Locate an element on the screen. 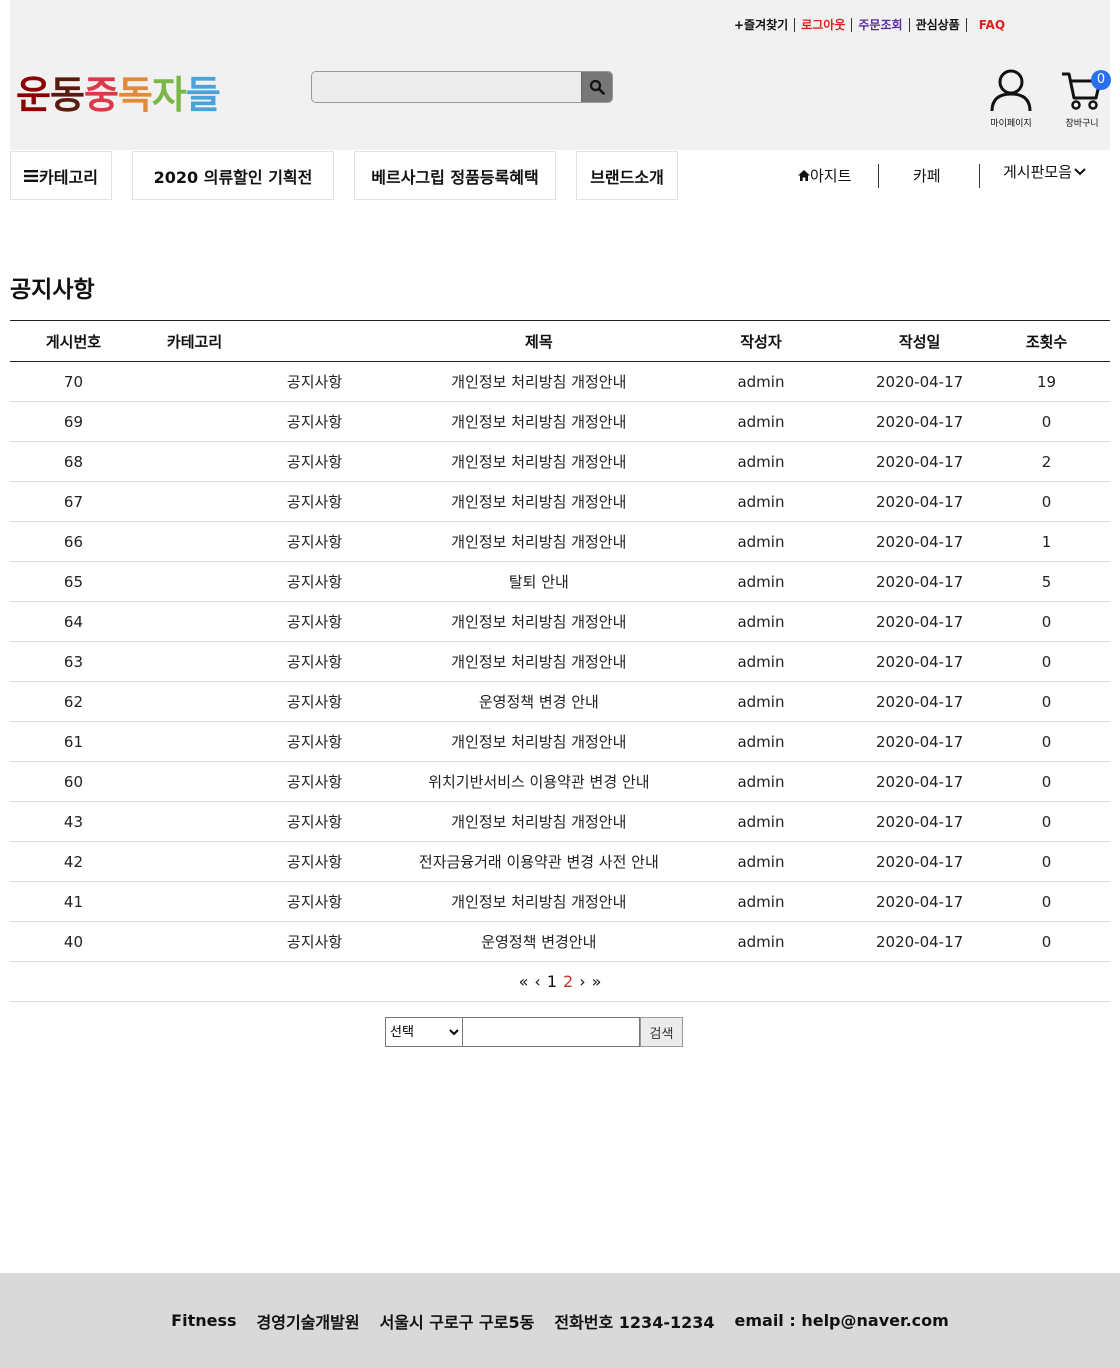  board-search-input is located at coordinates (551, 1032).